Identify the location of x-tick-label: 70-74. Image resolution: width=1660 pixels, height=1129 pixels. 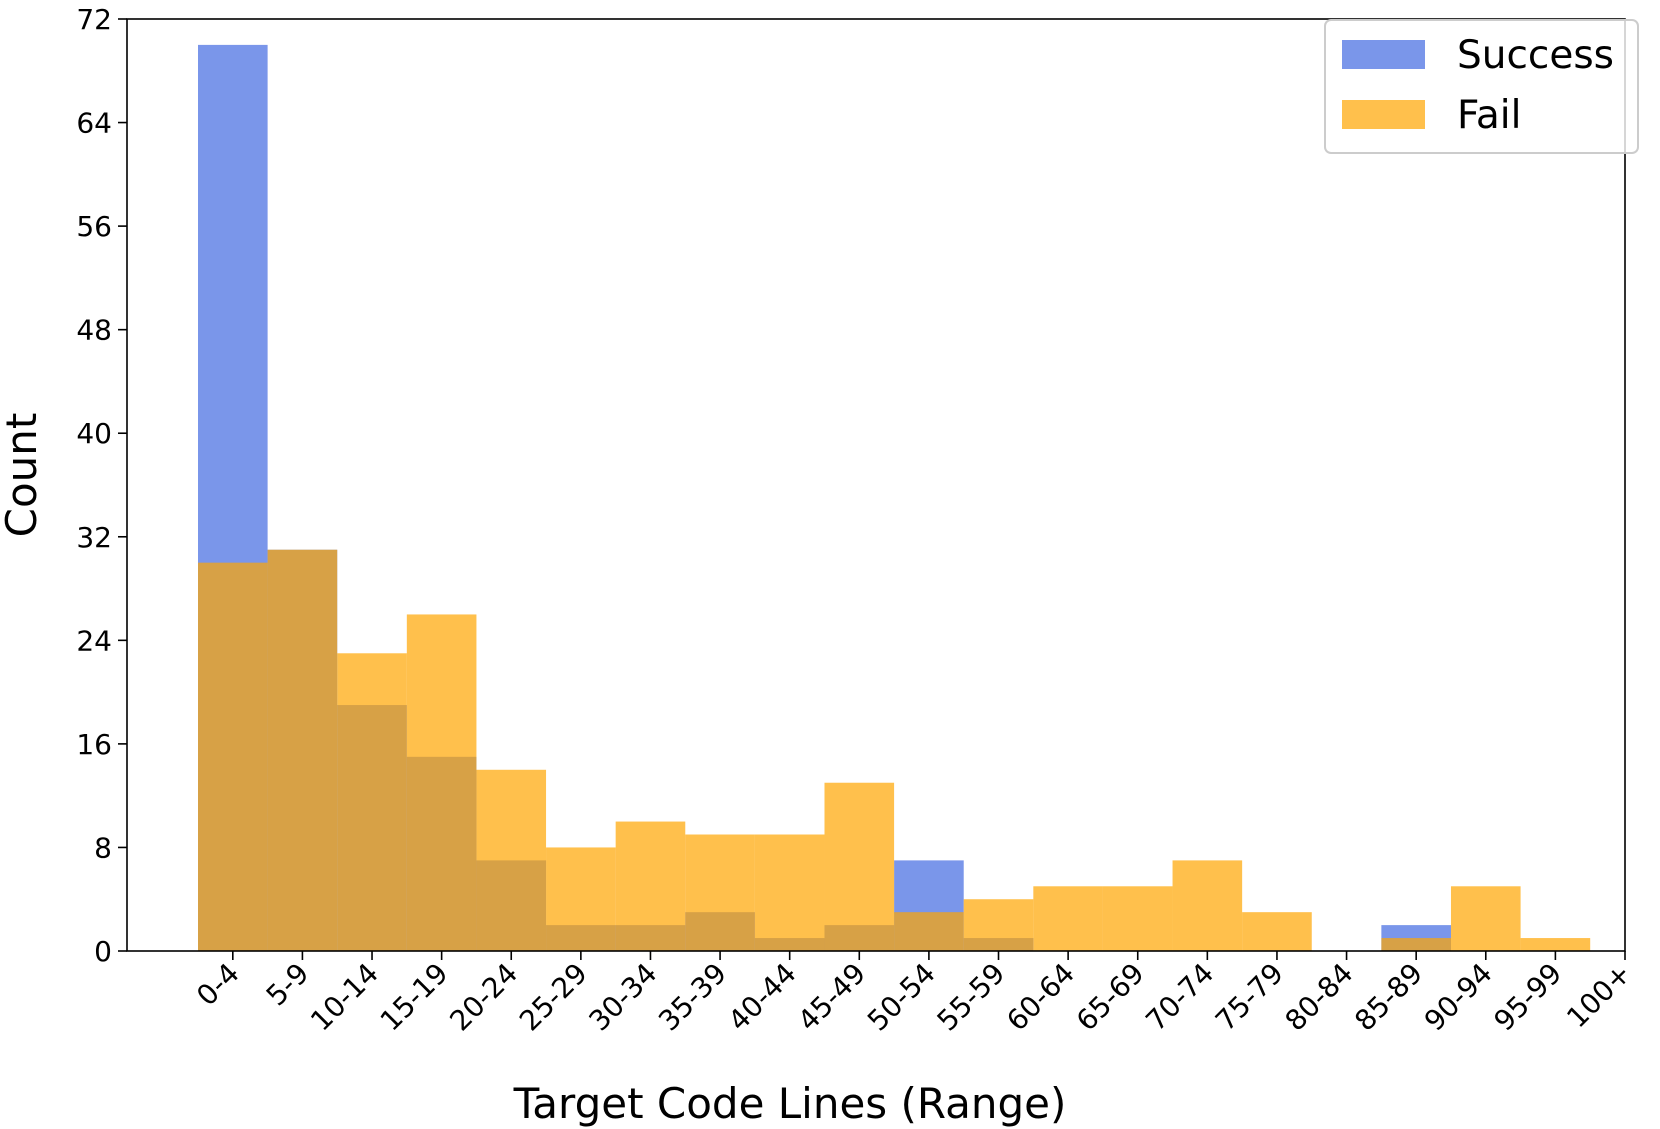
(1179, 997).